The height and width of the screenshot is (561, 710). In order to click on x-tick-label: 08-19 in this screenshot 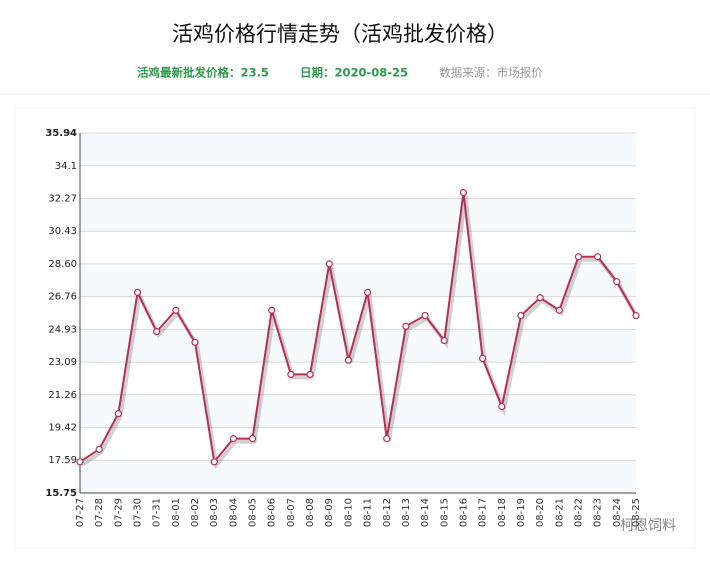, I will do `click(521, 512)`.